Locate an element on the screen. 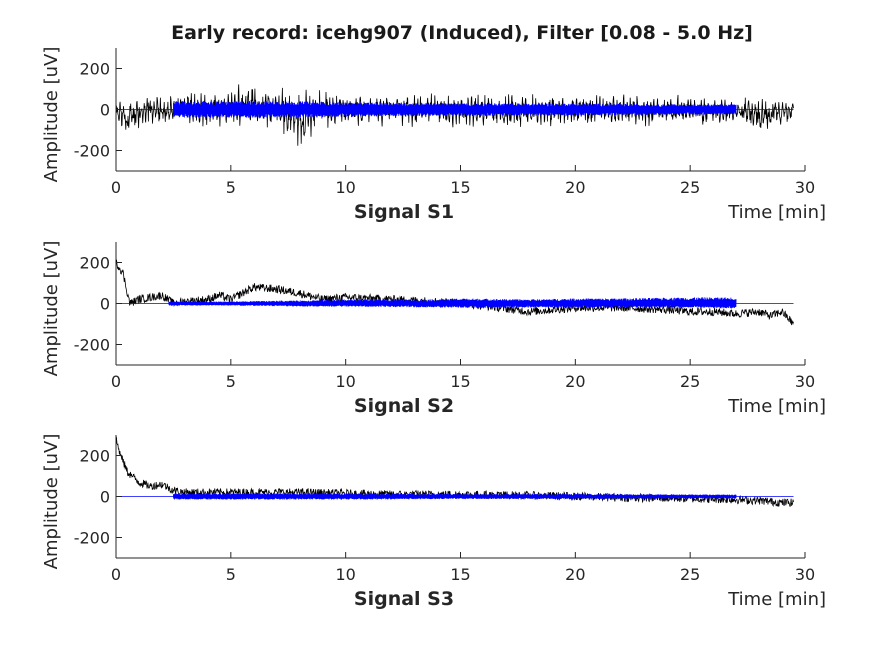 The height and width of the screenshot is (645, 891). series-line-black is located at coordinates (454, 292).